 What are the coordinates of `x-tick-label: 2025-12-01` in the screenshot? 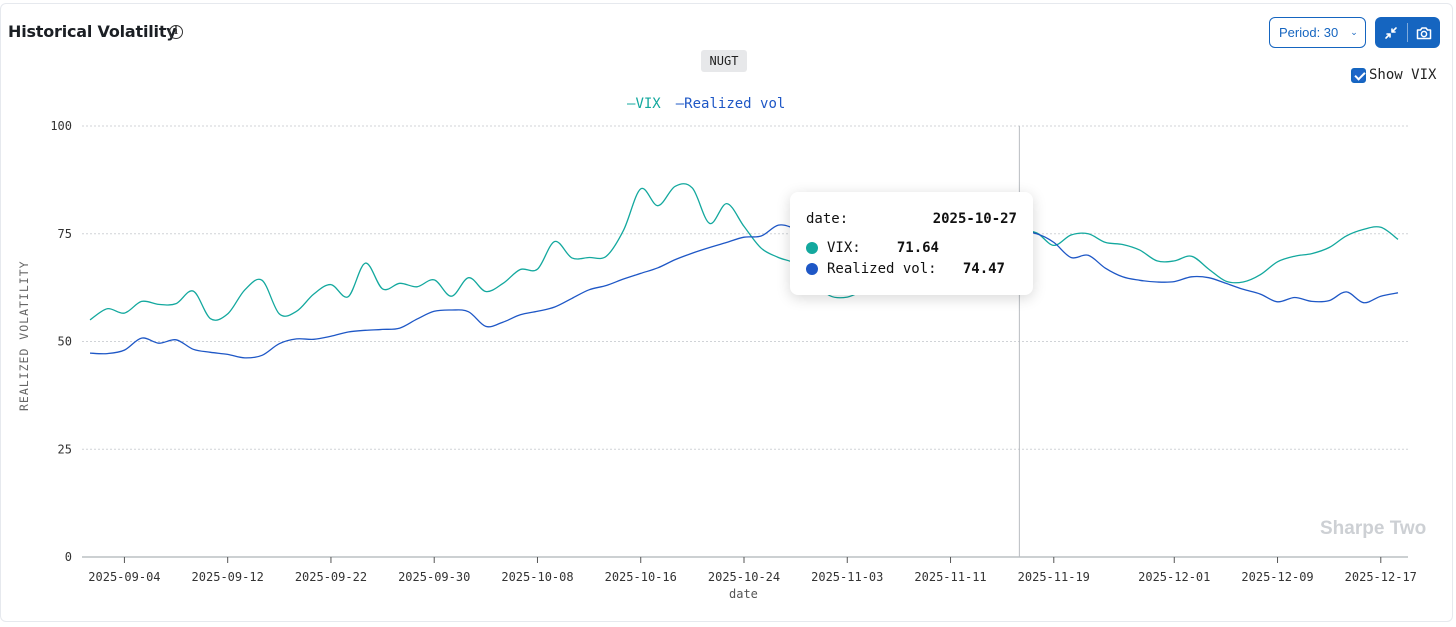 It's located at (1174, 577).